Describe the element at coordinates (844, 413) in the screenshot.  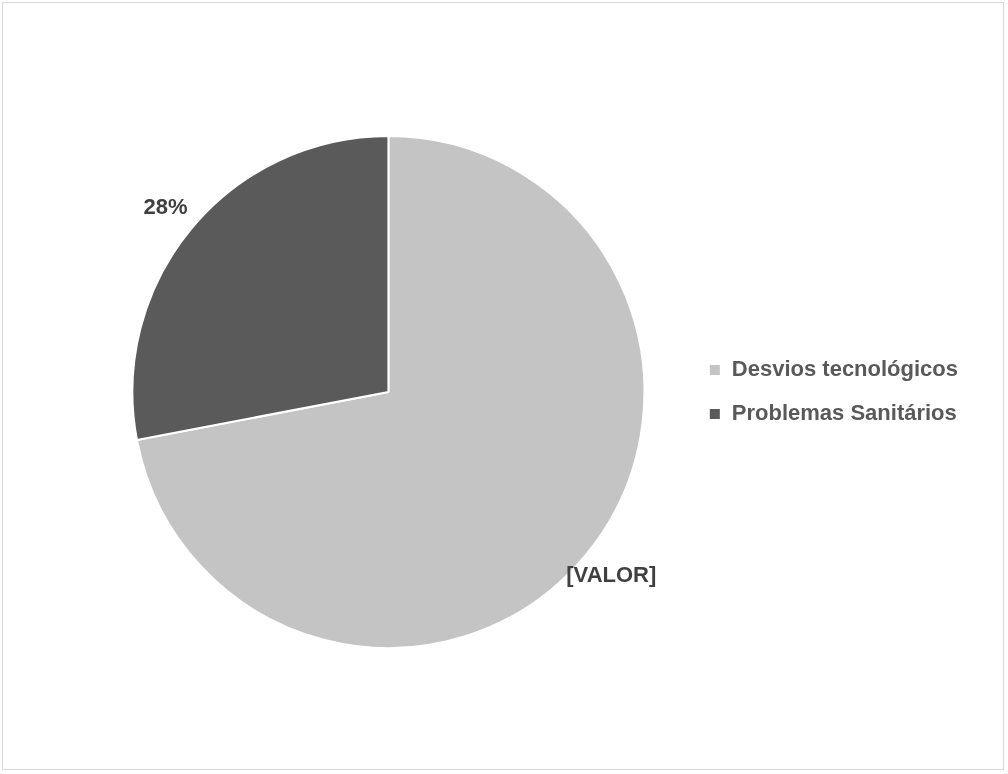
I see `legend-label: Problemas Sanitários` at that location.